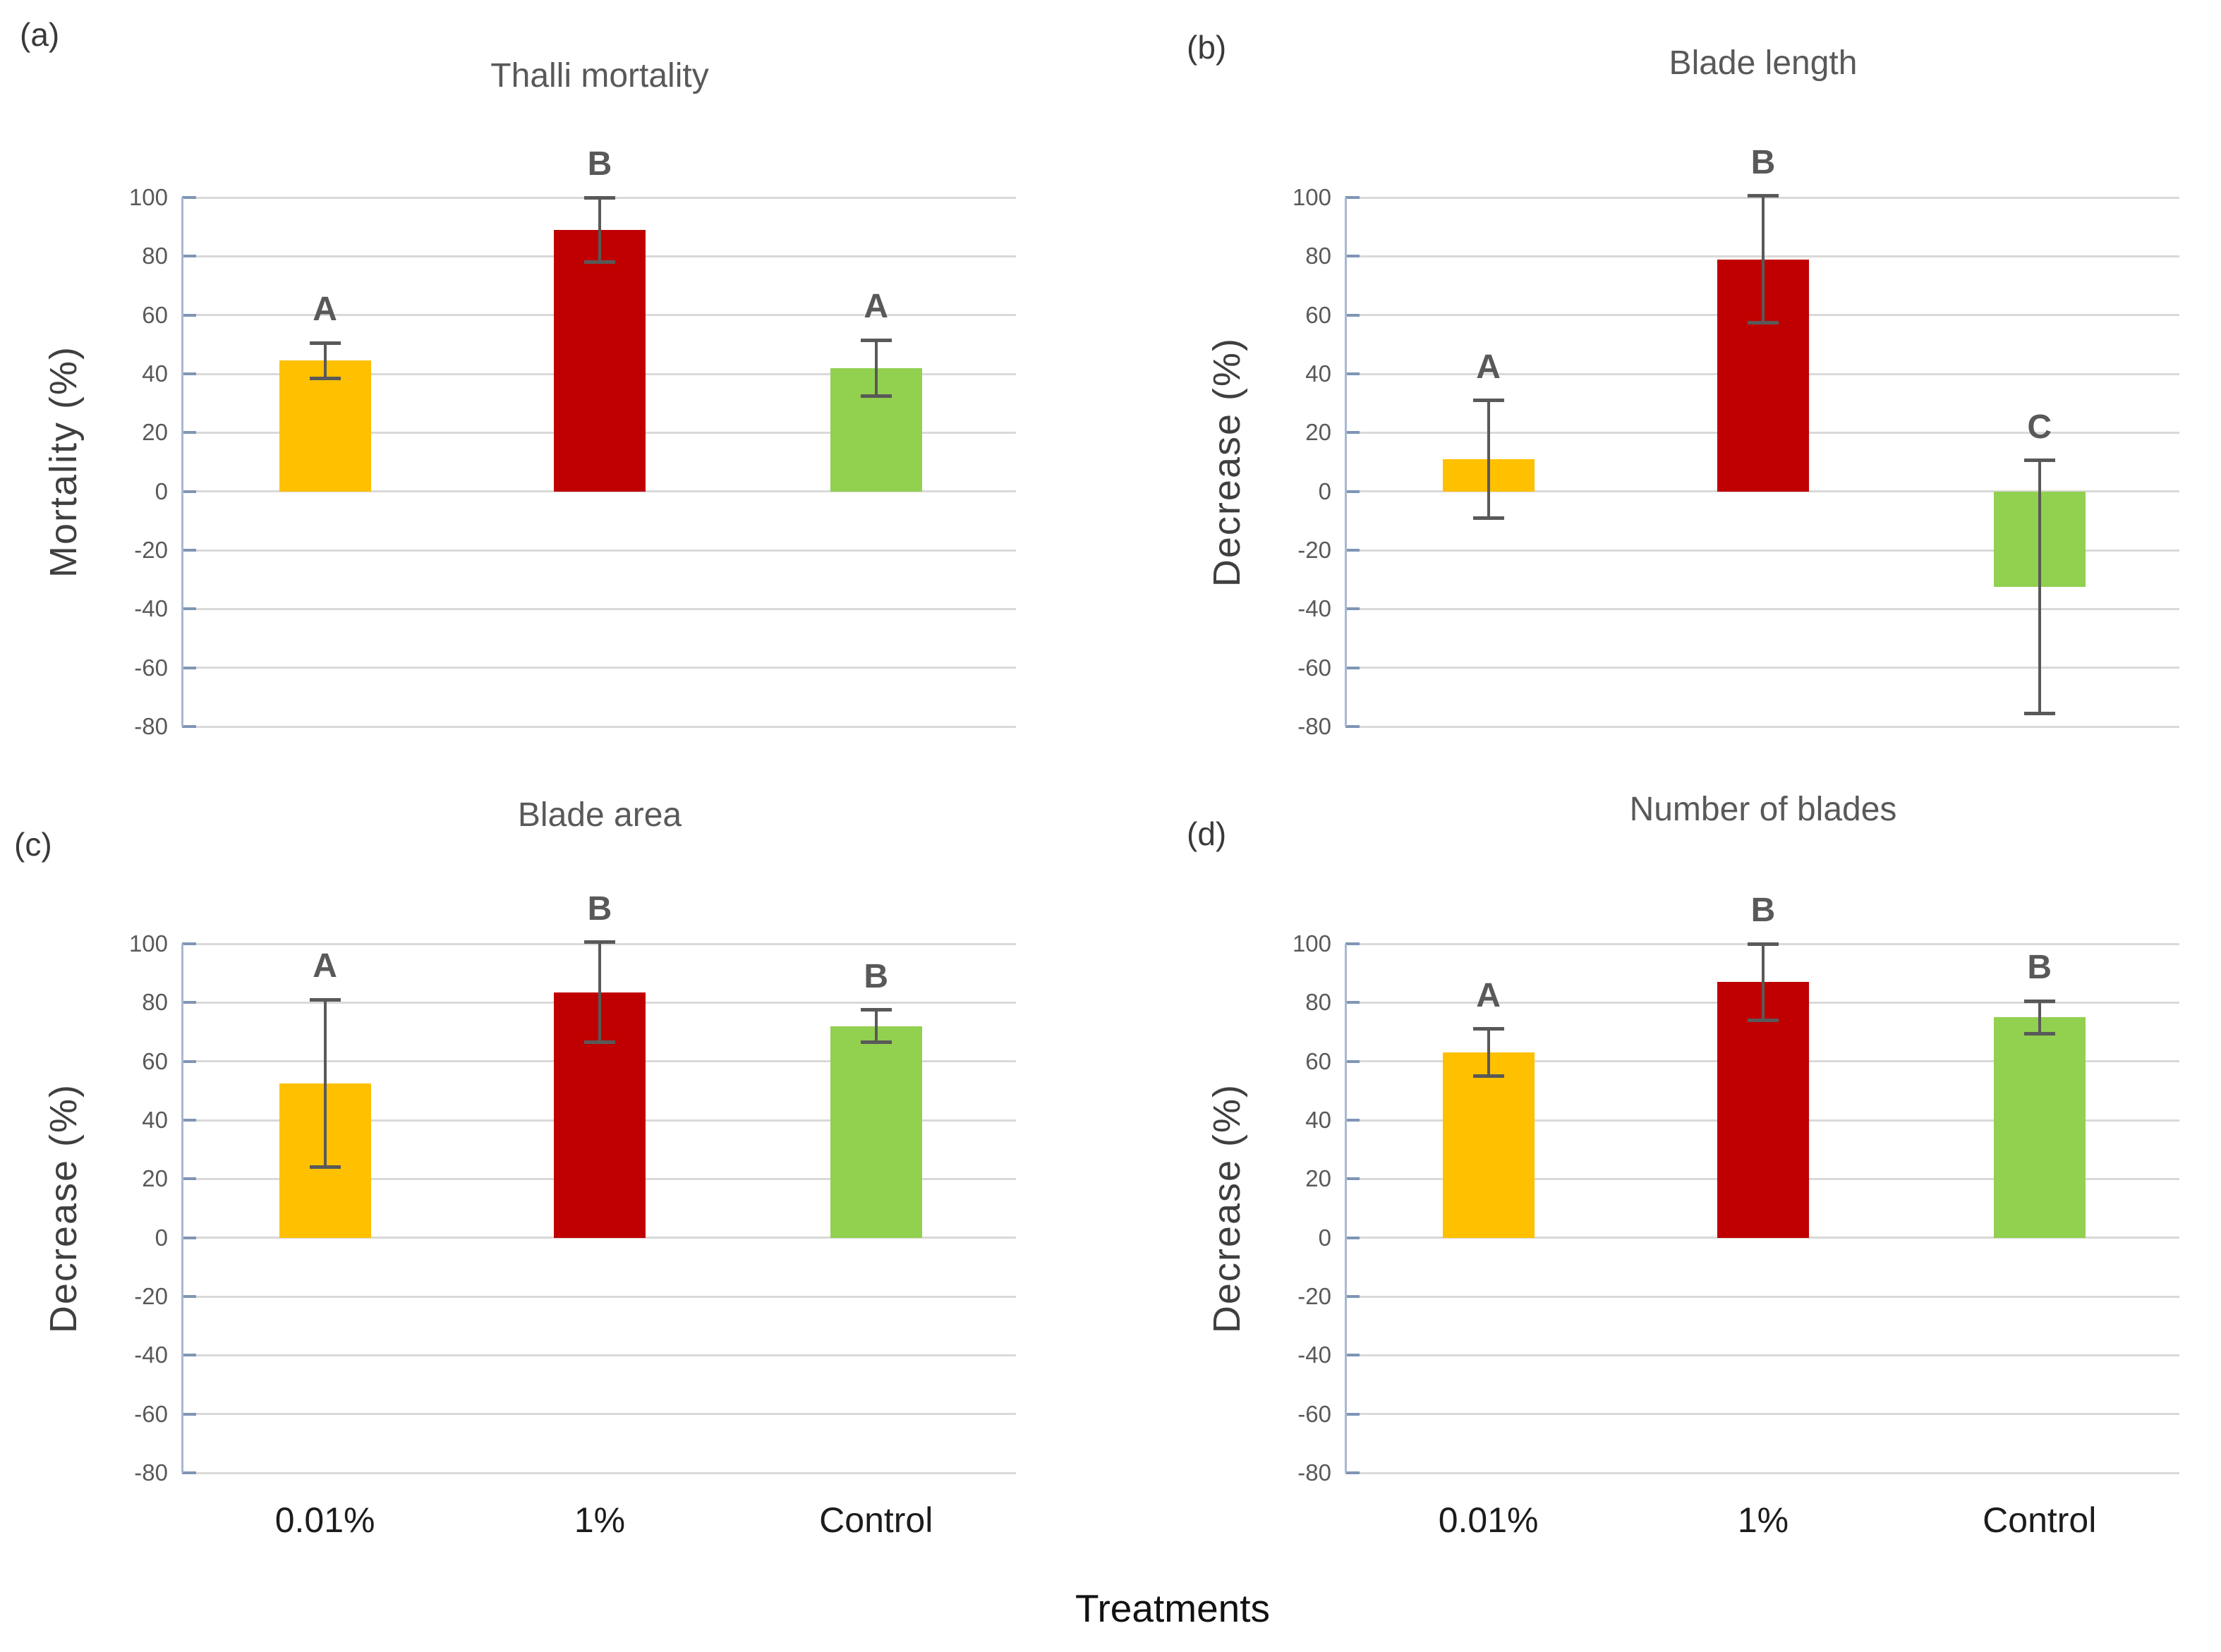  I want to click on panel-label-b: (b), so click(1207, 47).